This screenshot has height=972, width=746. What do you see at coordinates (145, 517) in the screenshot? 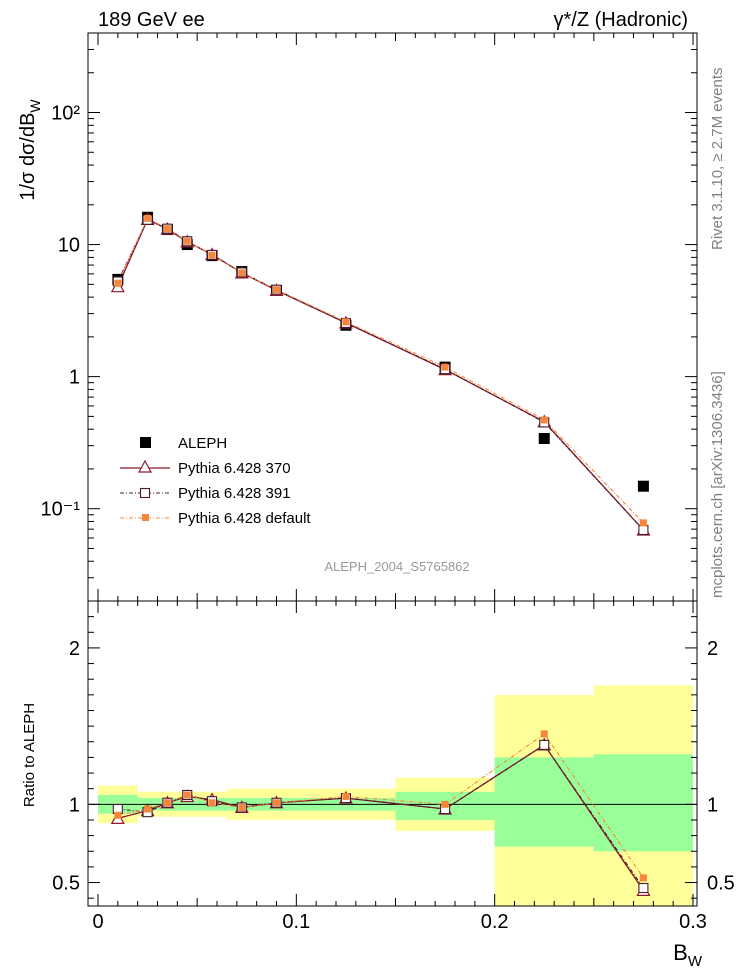
I see `legend-marker-default` at bounding box center [145, 517].